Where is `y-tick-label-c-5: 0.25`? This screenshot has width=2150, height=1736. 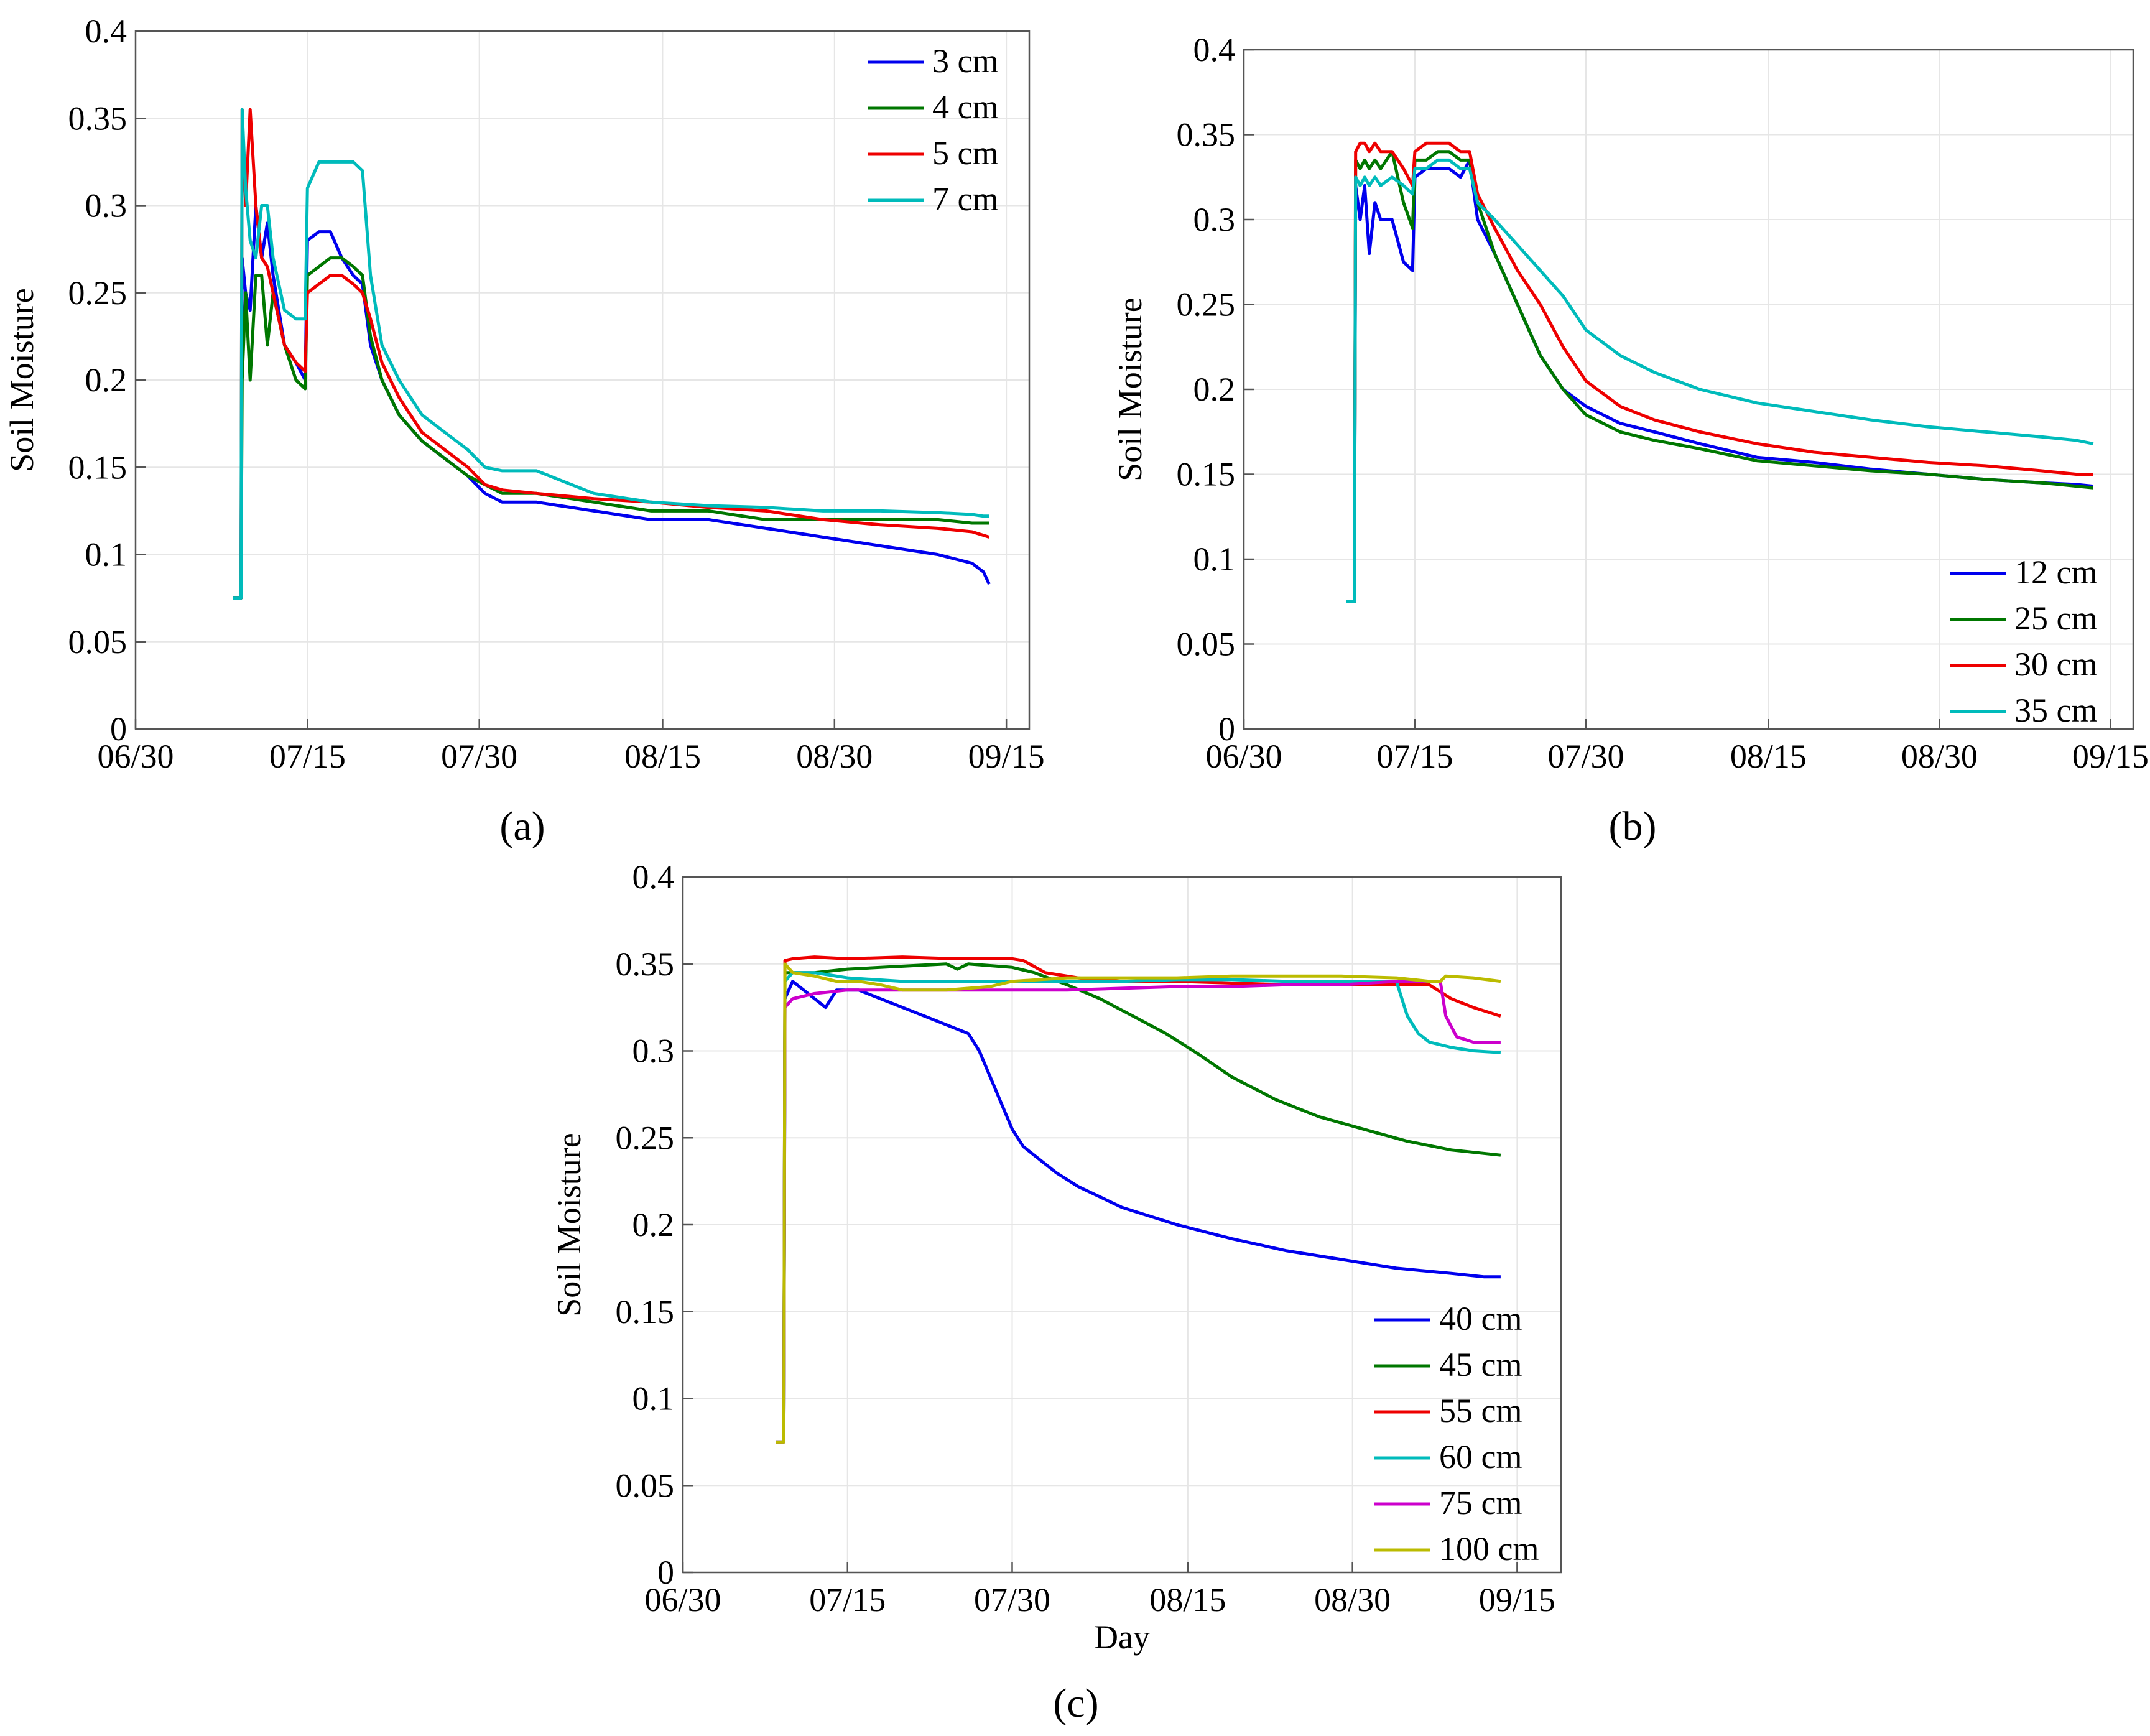 y-tick-label-c-5: 0.25 is located at coordinates (645, 1137).